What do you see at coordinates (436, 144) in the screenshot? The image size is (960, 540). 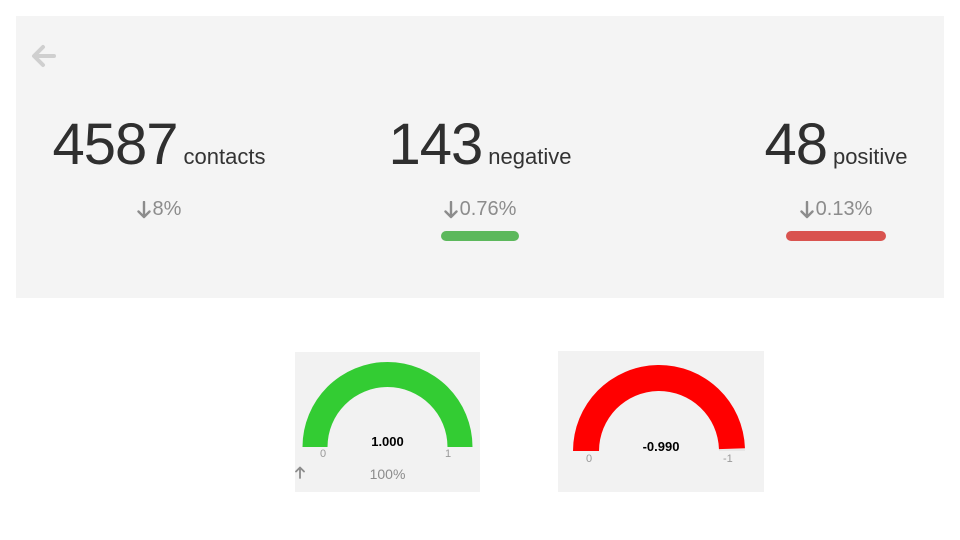 I see `negative-count: 143` at bounding box center [436, 144].